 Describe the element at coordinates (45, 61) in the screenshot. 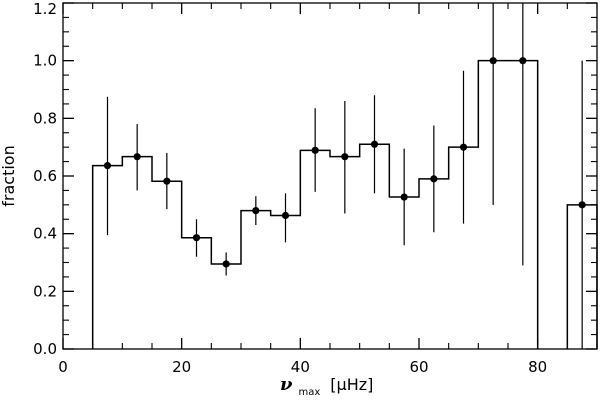

I see `y-tick-label: 1.0` at that location.